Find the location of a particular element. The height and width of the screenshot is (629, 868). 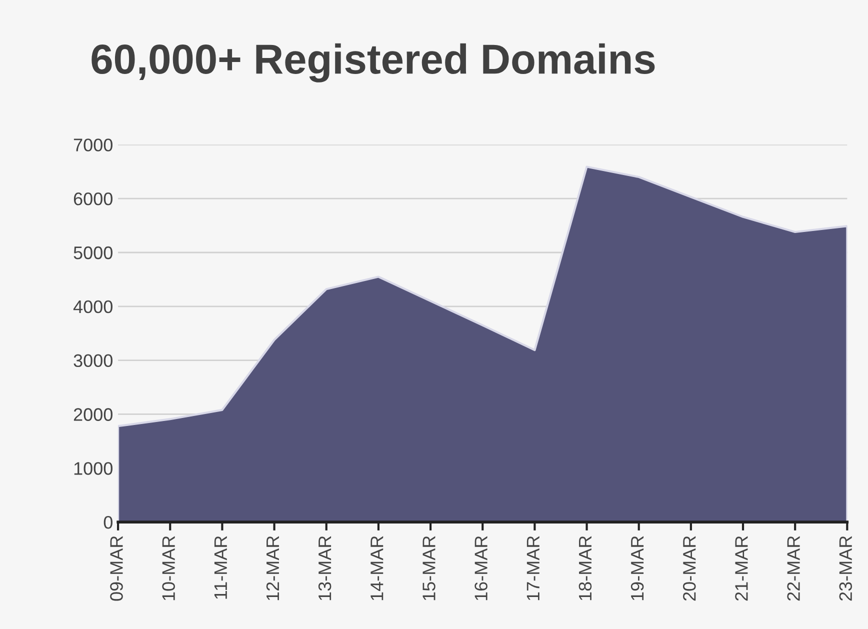

x-tick-label: 12-MAR is located at coordinates (272, 568).